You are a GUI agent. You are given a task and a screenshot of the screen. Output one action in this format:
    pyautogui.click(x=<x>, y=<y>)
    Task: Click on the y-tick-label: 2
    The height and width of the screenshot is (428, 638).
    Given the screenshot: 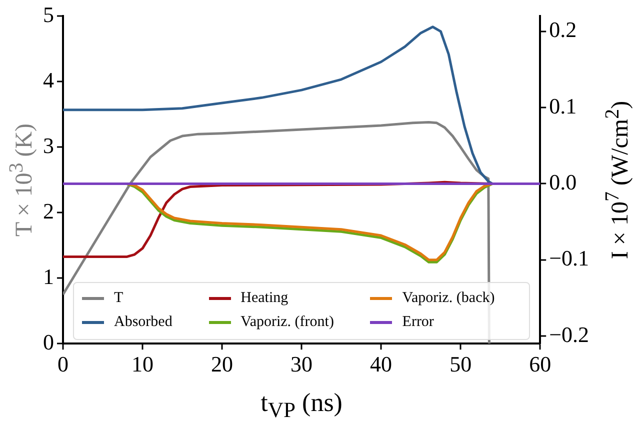 What is the action you would take?
    pyautogui.click(x=48, y=211)
    